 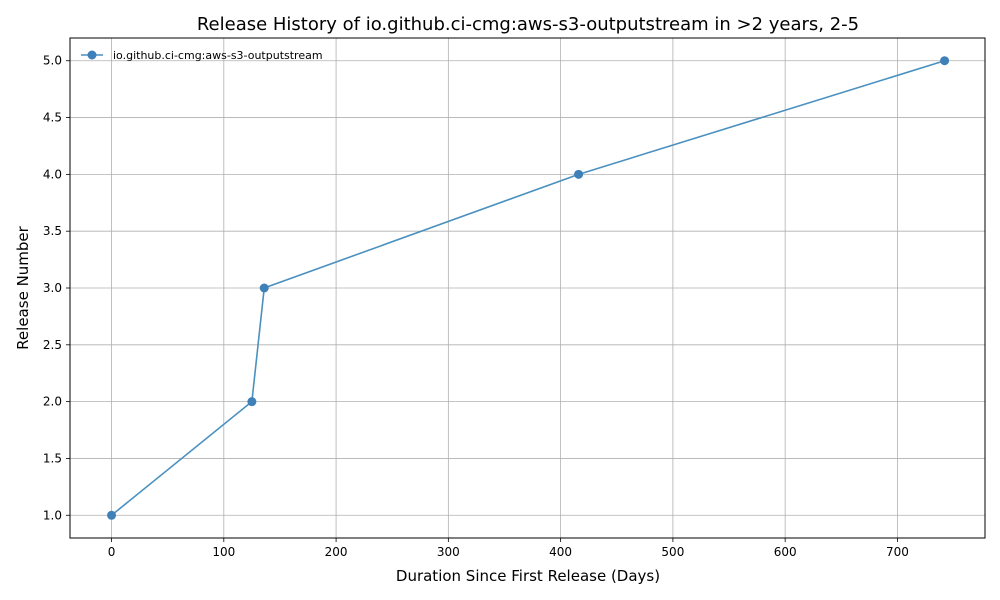 What do you see at coordinates (52, 515) in the screenshot?
I see `y-tick-label: 1.0` at bounding box center [52, 515].